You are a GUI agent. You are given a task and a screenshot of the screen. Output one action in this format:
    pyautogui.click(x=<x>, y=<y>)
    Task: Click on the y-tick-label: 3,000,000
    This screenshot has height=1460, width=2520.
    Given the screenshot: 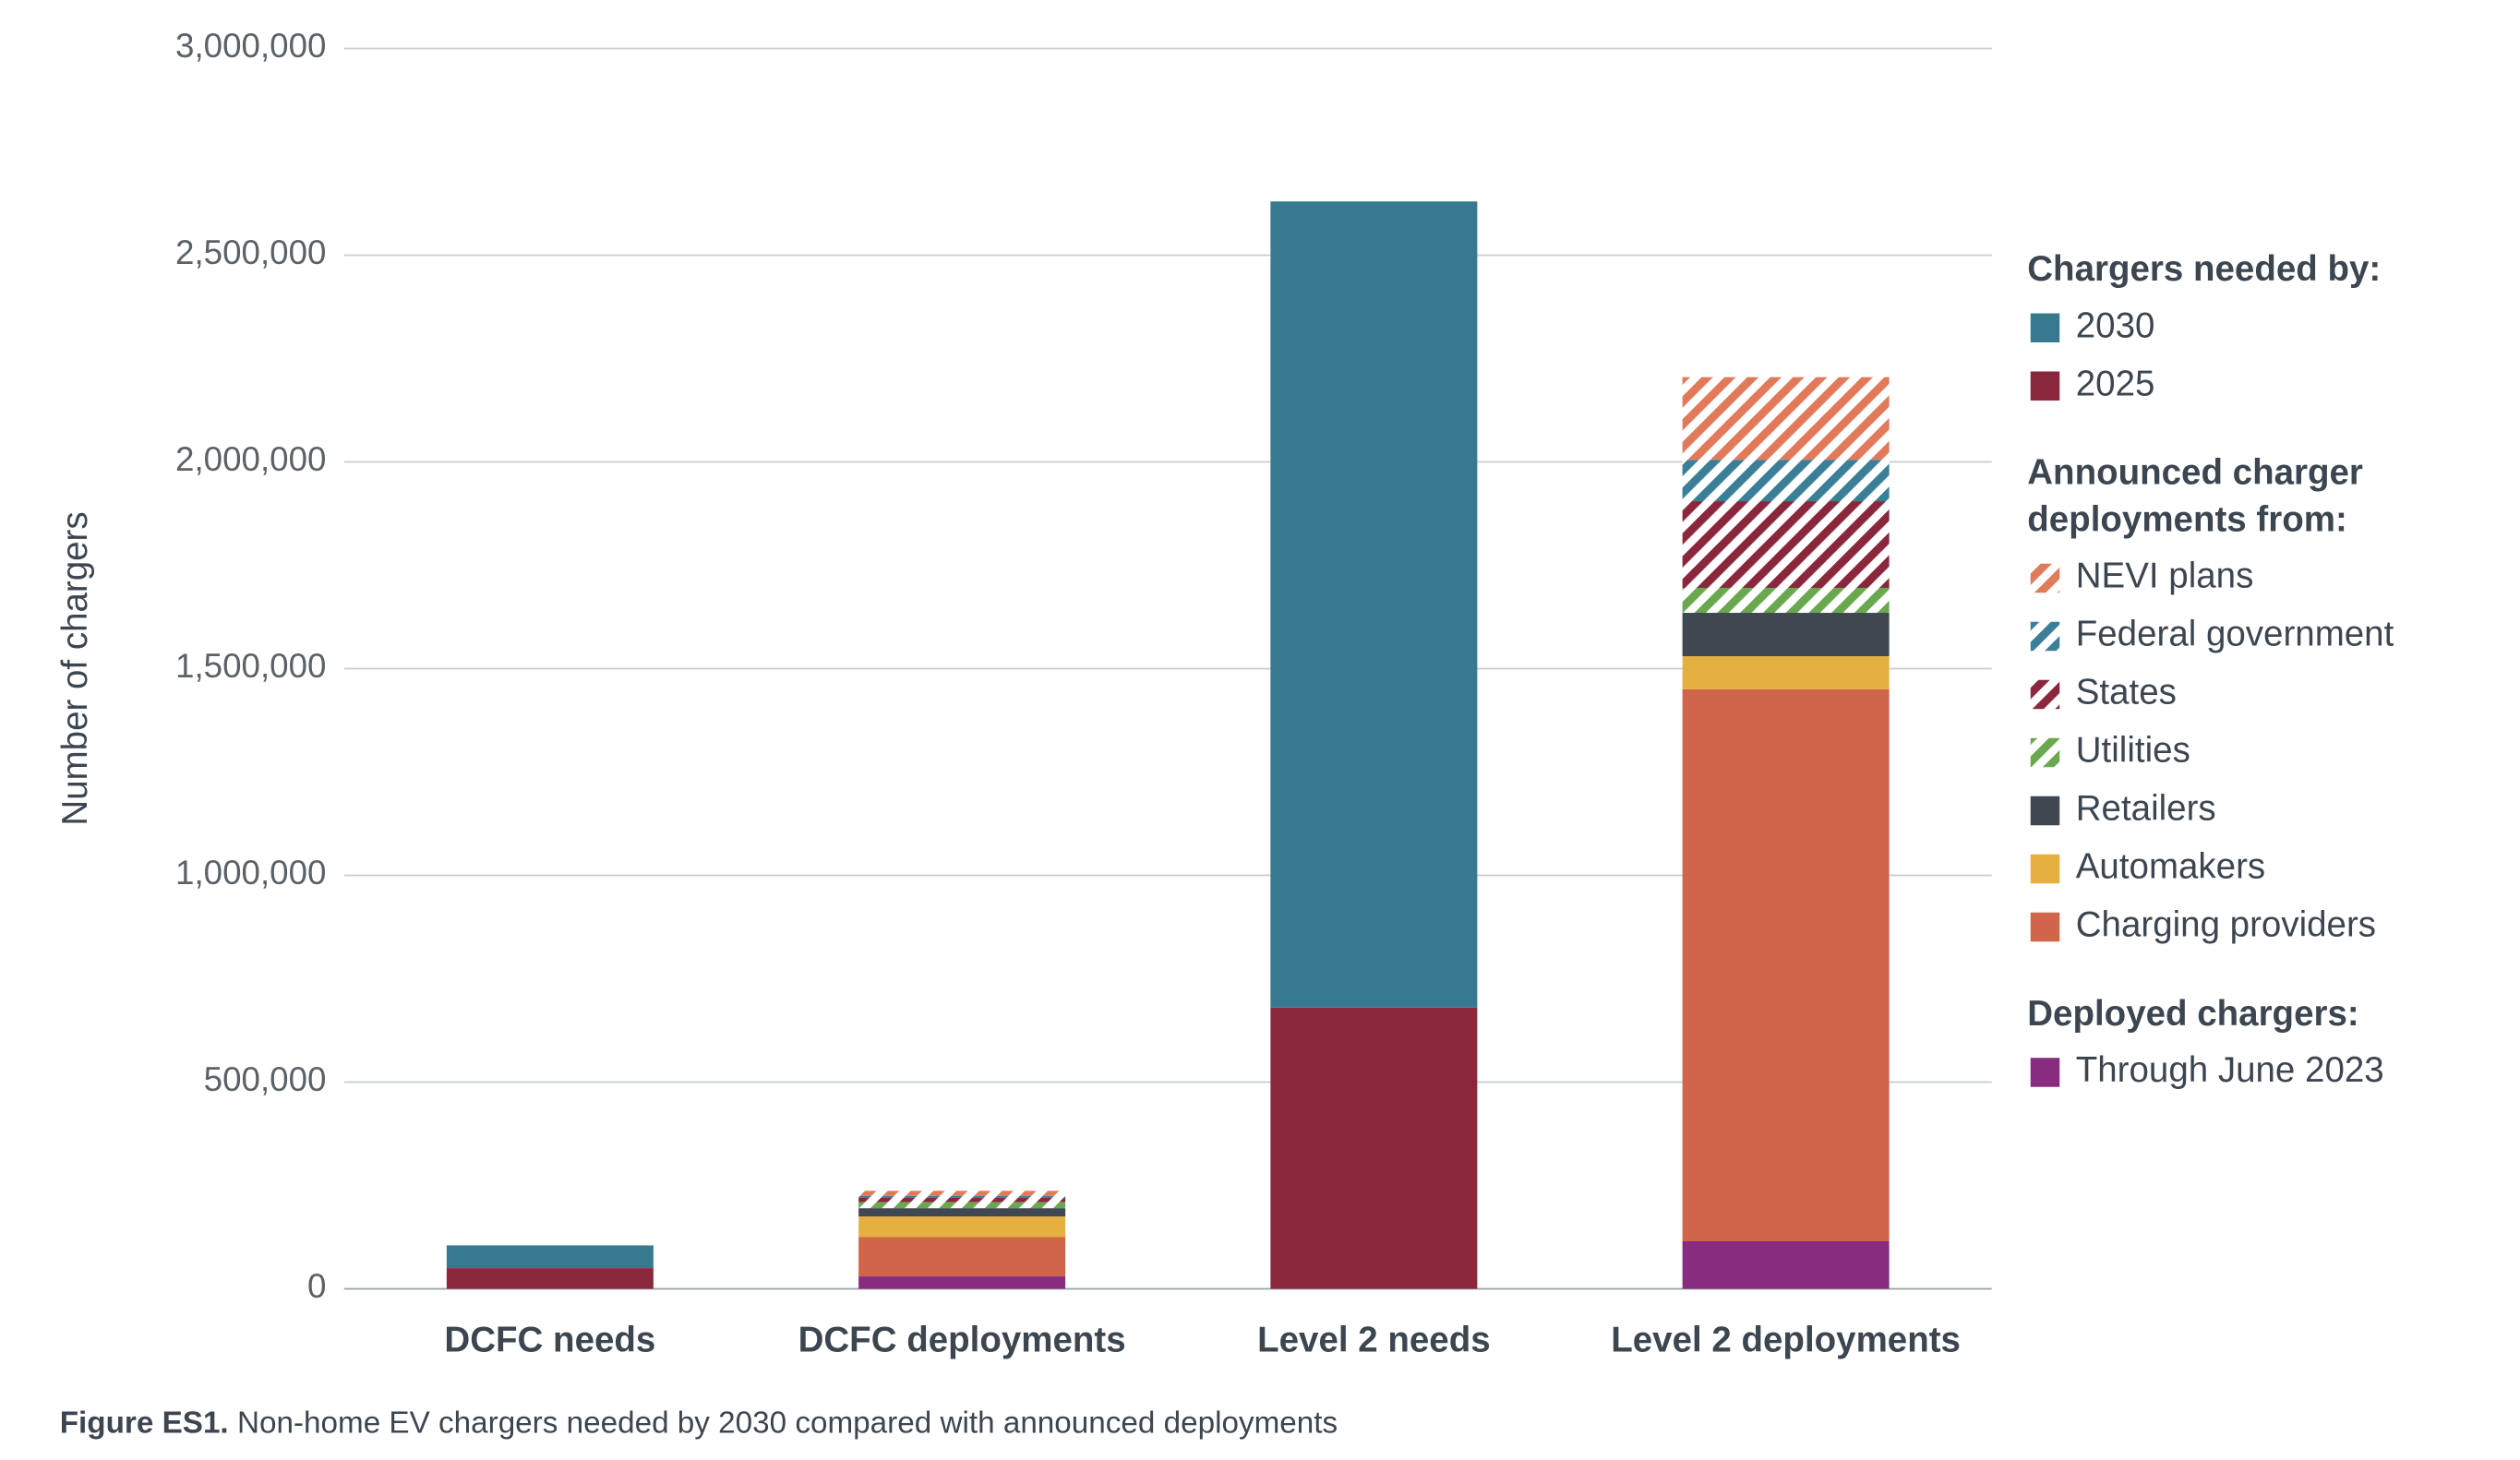 What is the action you would take?
    pyautogui.click(x=250, y=46)
    